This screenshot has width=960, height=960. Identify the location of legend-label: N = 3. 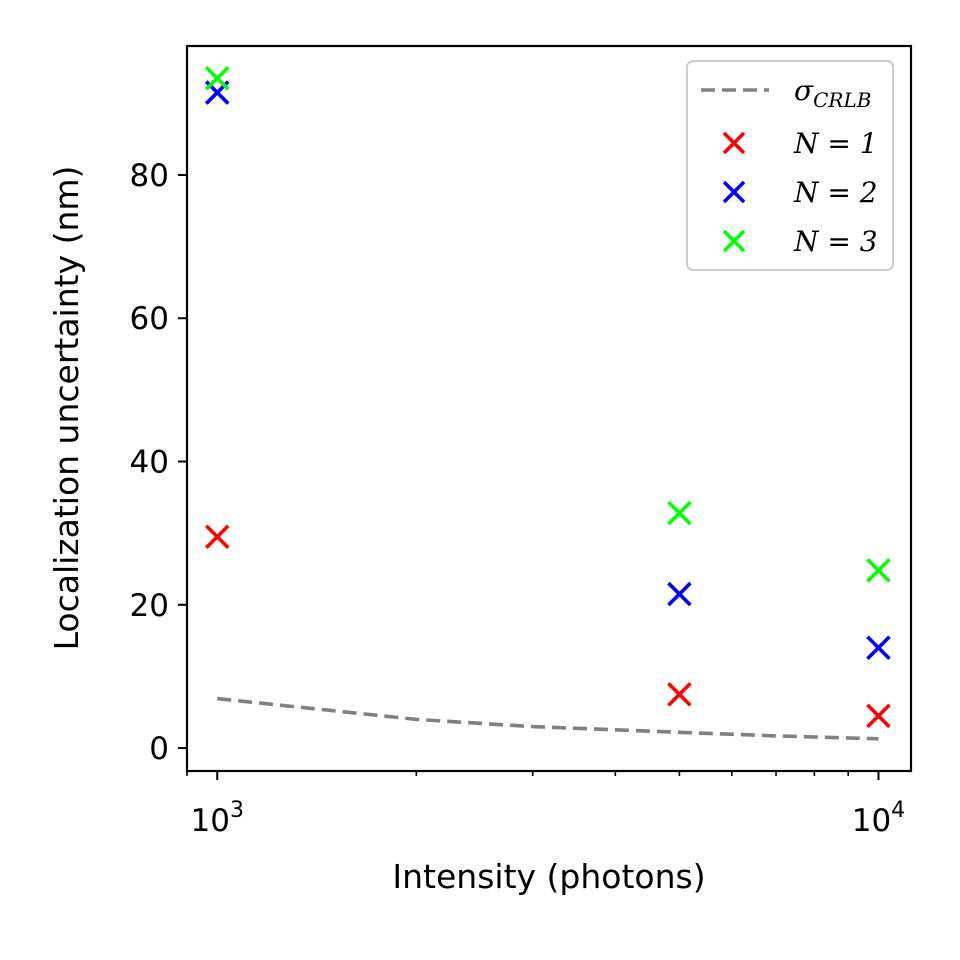
(835, 241).